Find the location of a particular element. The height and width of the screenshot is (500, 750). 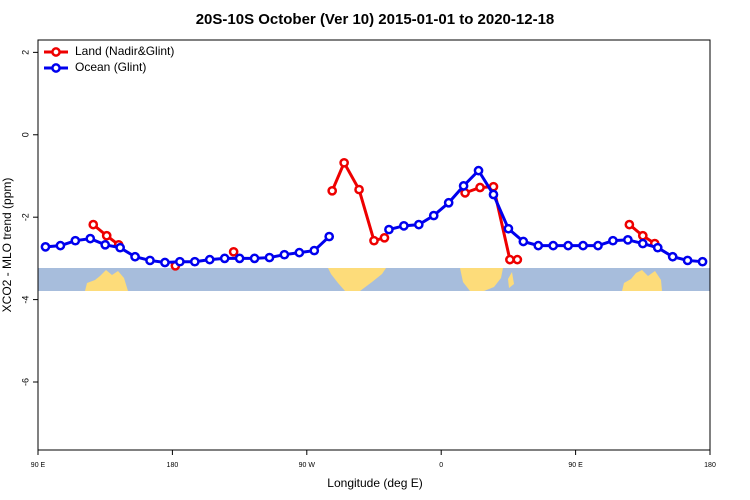

x-tick-label: 0 is located at coordinates (441, 465).